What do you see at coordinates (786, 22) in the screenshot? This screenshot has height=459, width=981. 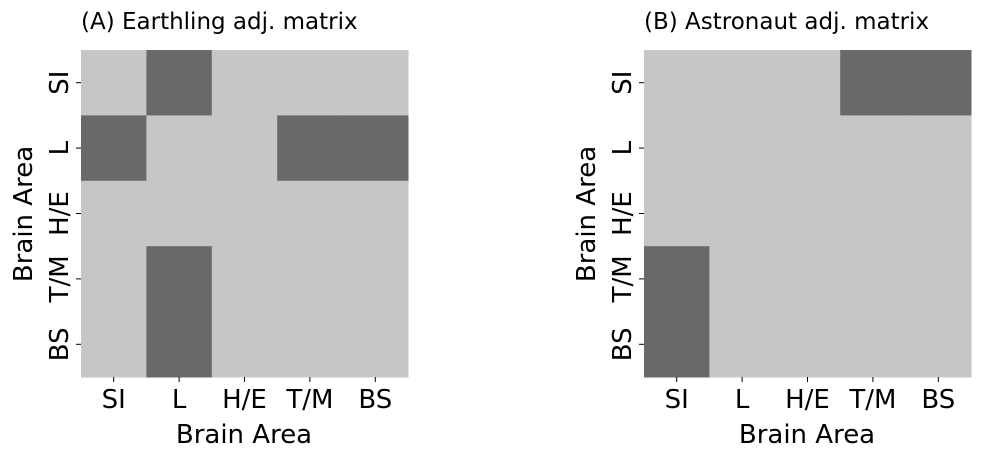 I see `panel-b-title: (B) Astronaut adj. matrix` at bounding box center [786, 22].